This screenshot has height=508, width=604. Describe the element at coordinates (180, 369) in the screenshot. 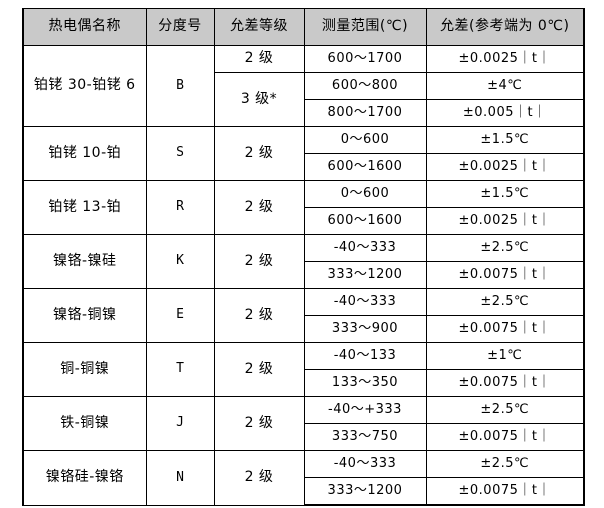

I see `thermocouple-code-cell: T` at that location.